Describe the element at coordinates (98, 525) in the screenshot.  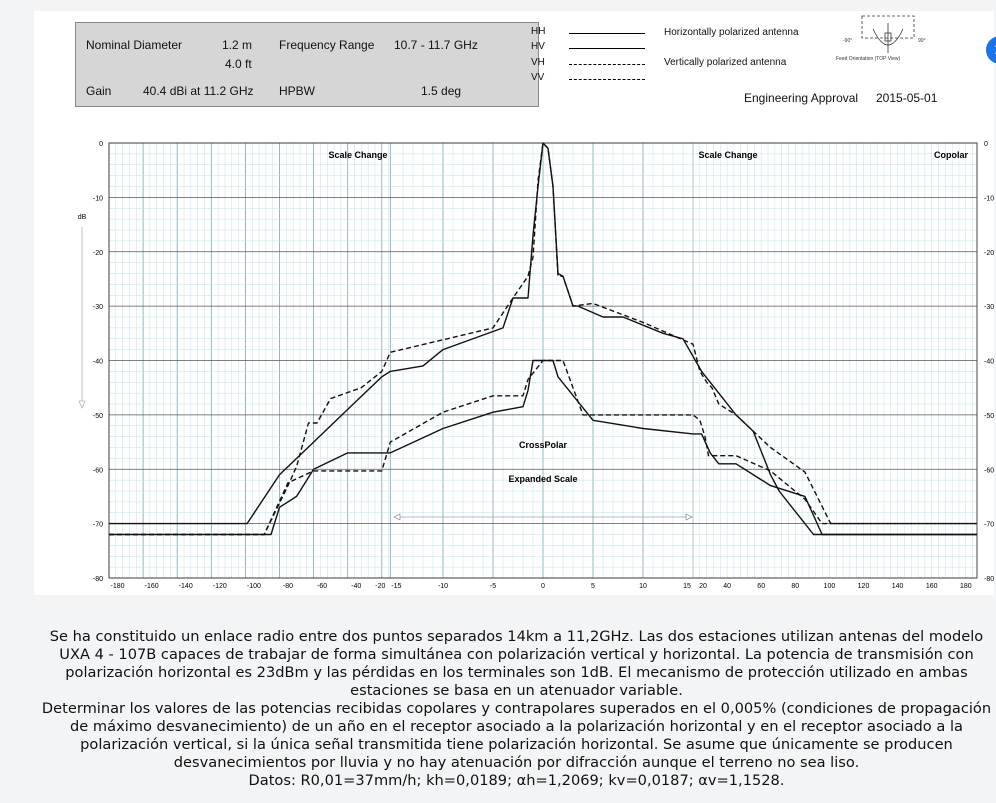
I see `y-tick-left: -70` at that location.